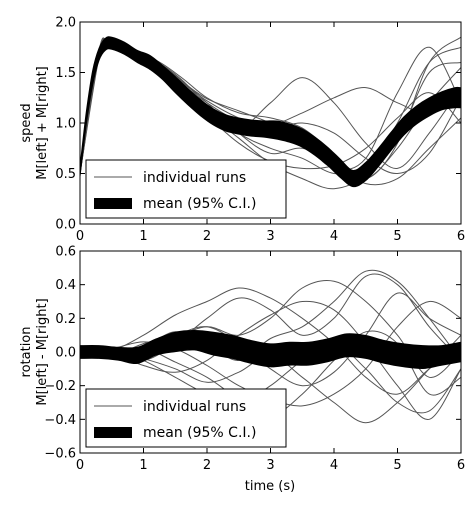 The image size is (474, 506). I want to click on rotation-ytick-label: 0.6, so click(65, 252).